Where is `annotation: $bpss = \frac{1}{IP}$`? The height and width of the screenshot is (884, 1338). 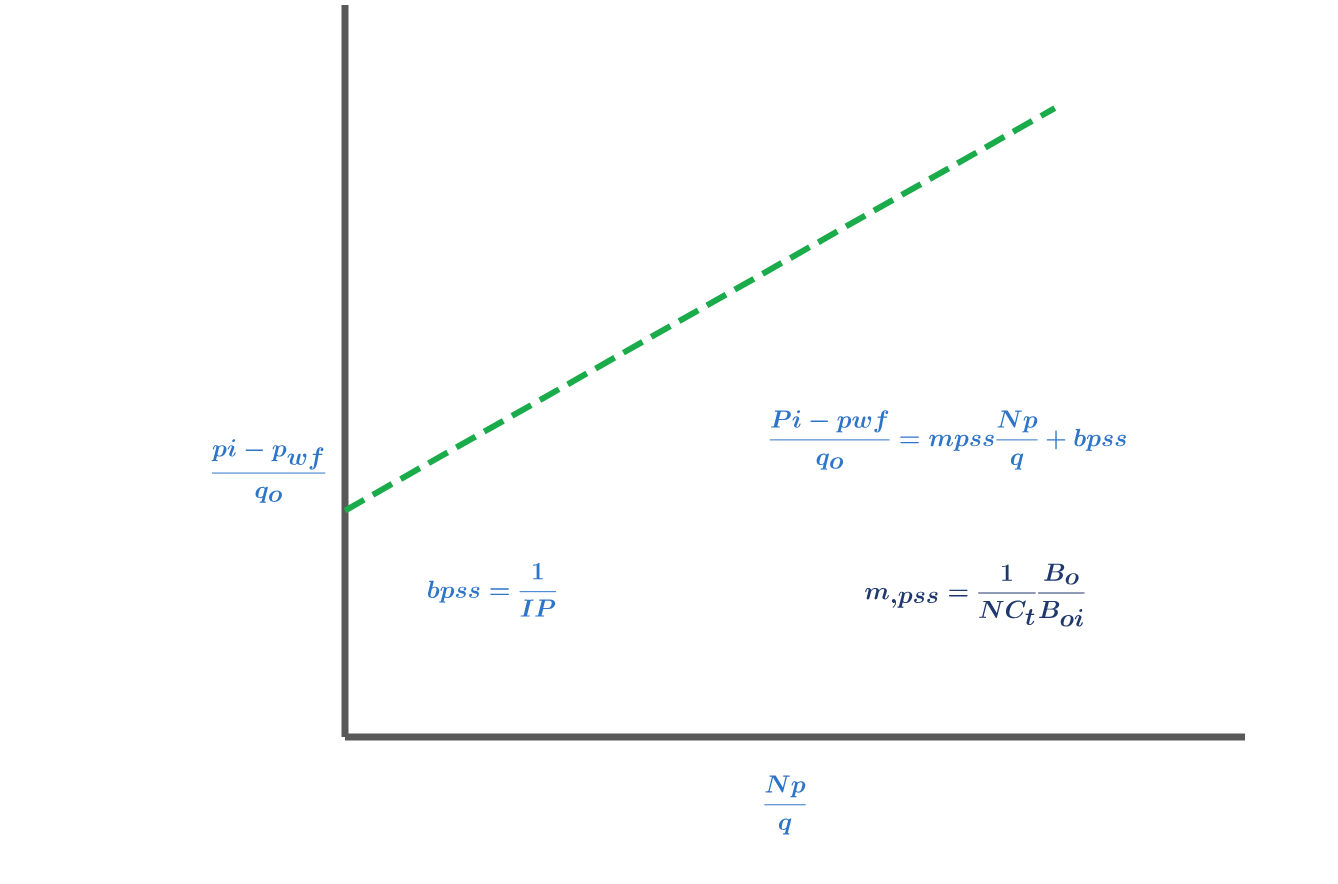
annotation: $bpss = \frac{1}{IP}$ is located at coordinates (492, 590).